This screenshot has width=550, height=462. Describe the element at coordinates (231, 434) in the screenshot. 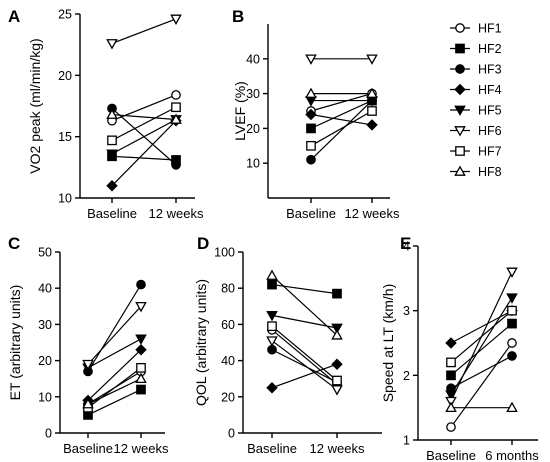

I see `y-tick-label: 0` at that location.